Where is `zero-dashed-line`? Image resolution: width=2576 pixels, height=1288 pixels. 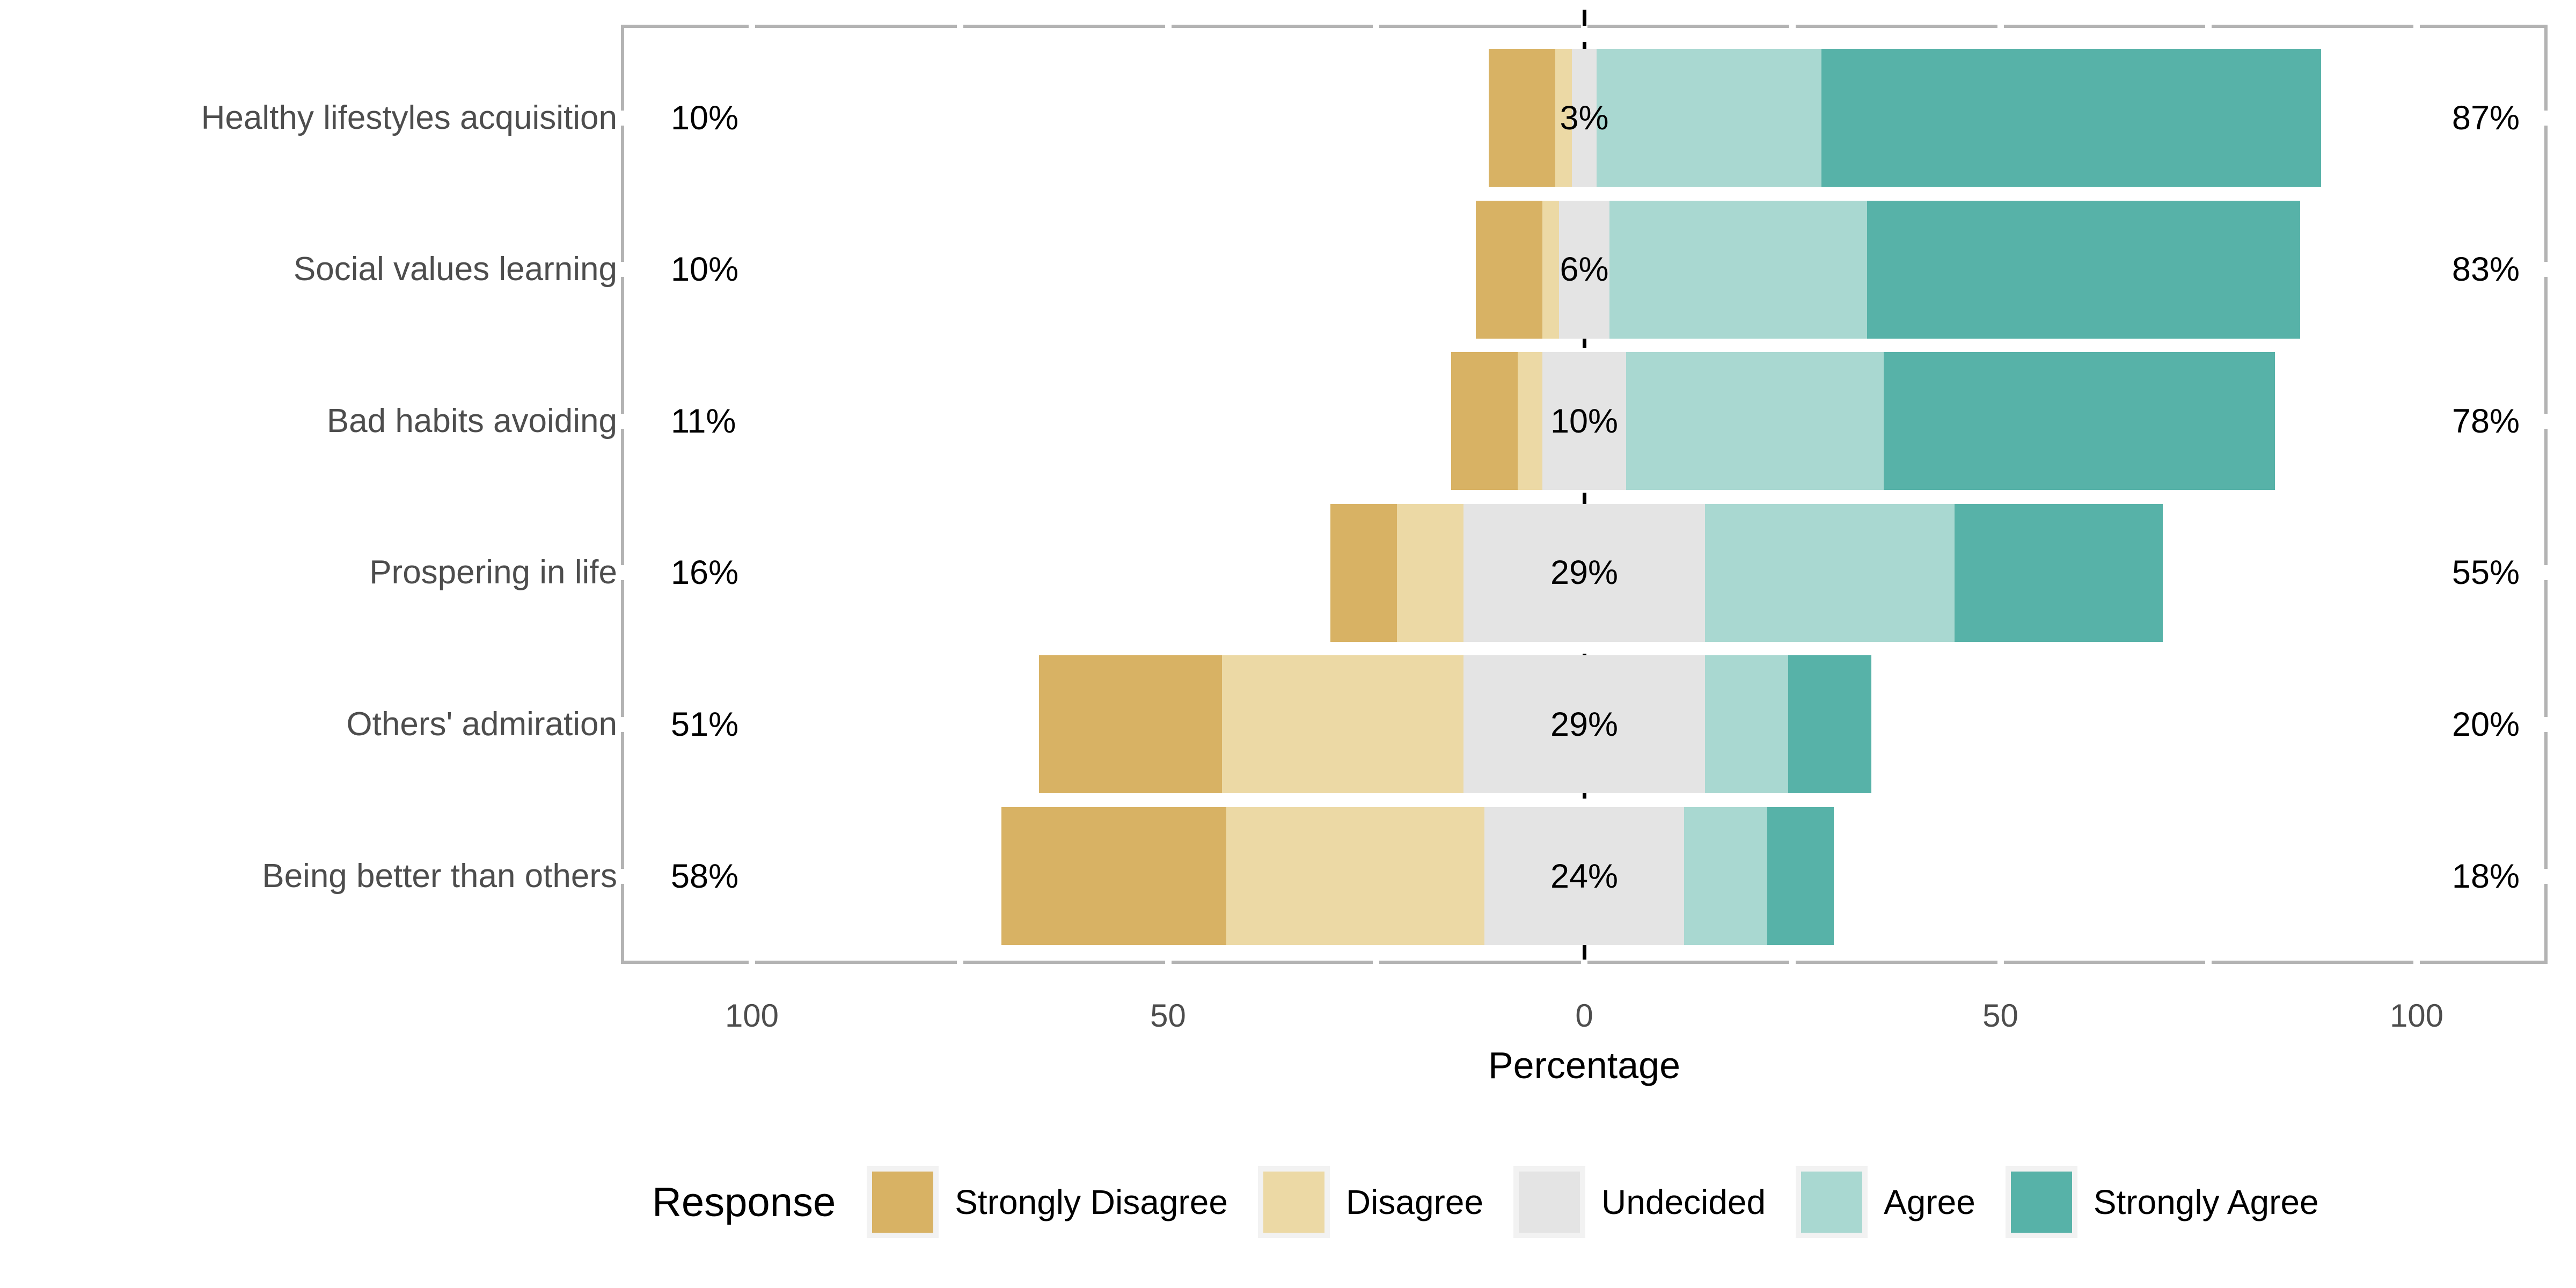 zero-dashed-line is located at coordinates (1584, 493).